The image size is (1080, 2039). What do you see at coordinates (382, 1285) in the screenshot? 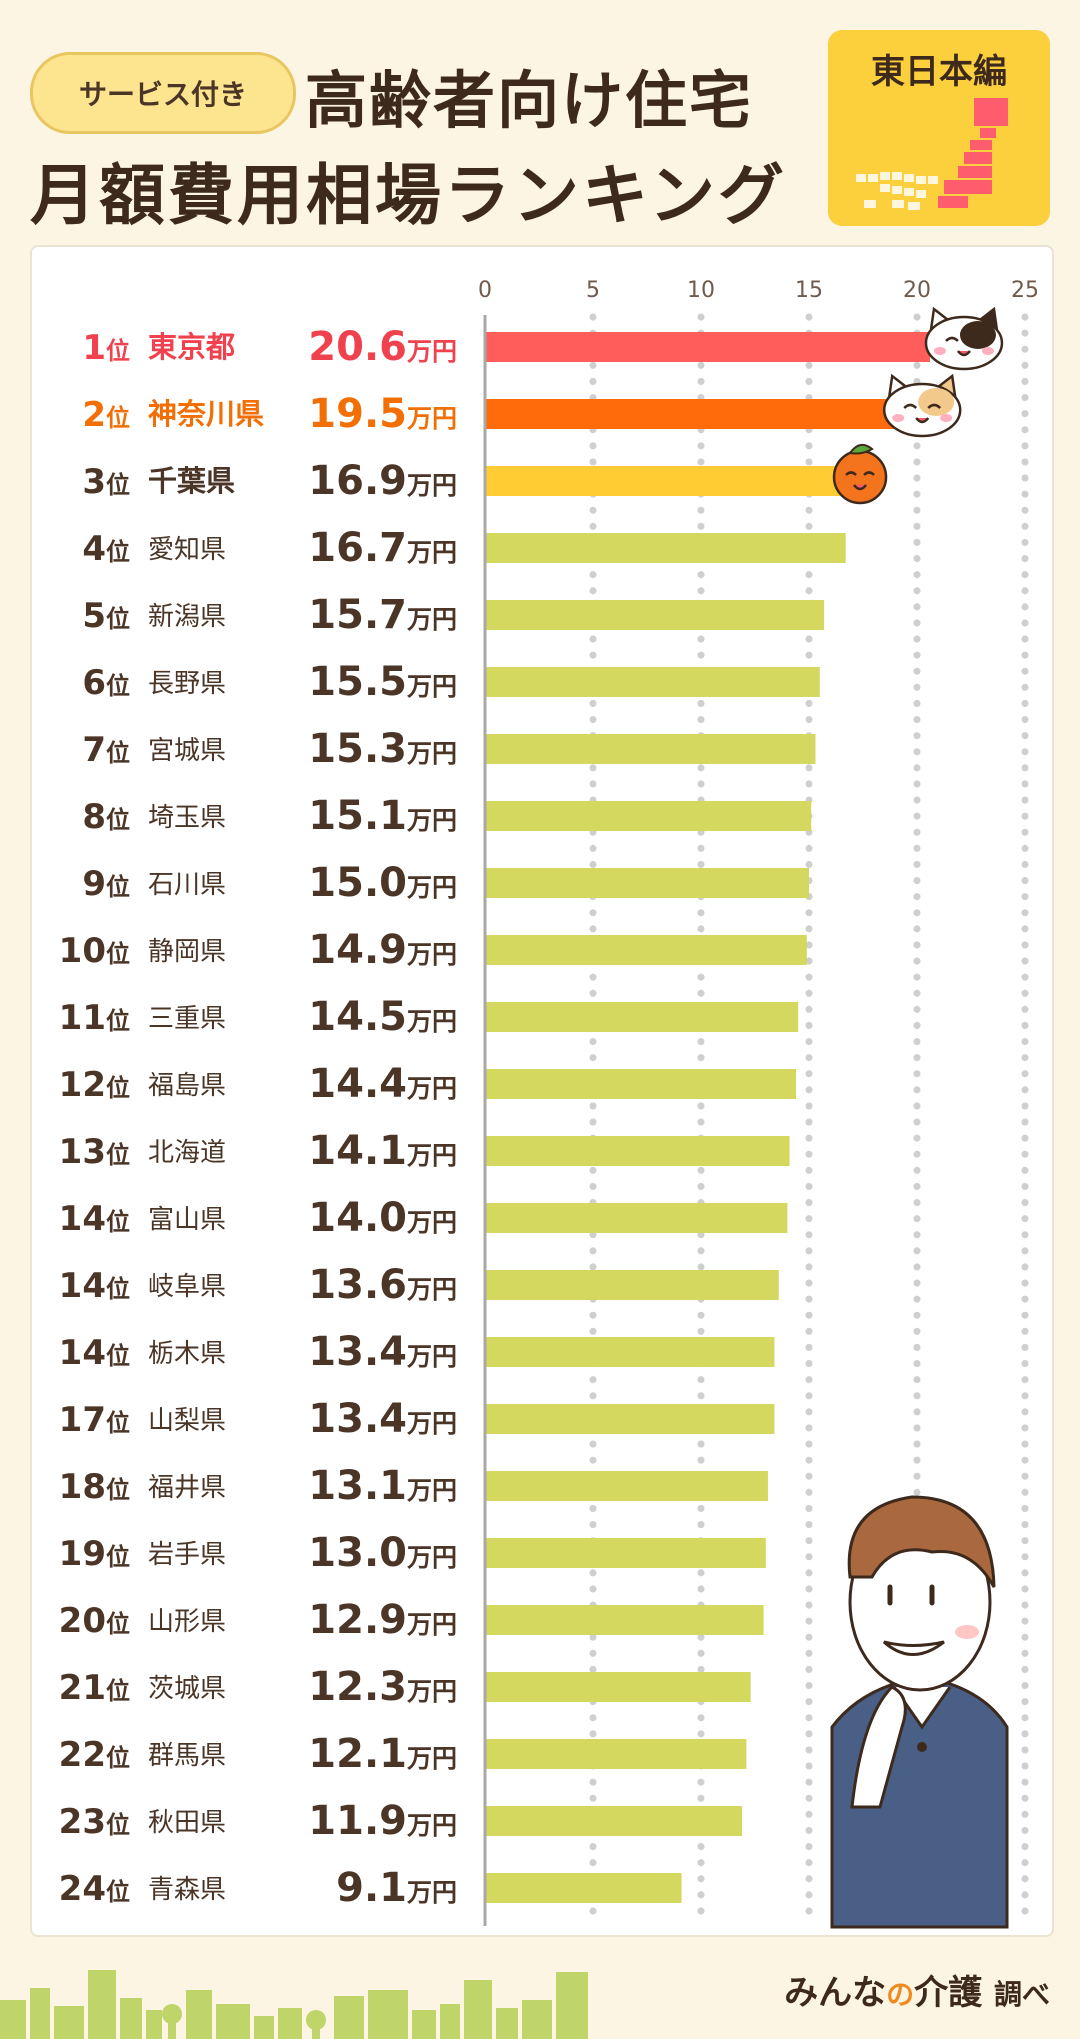
I see `value-label: 13.6万円` at bounding box center [382, 1285].